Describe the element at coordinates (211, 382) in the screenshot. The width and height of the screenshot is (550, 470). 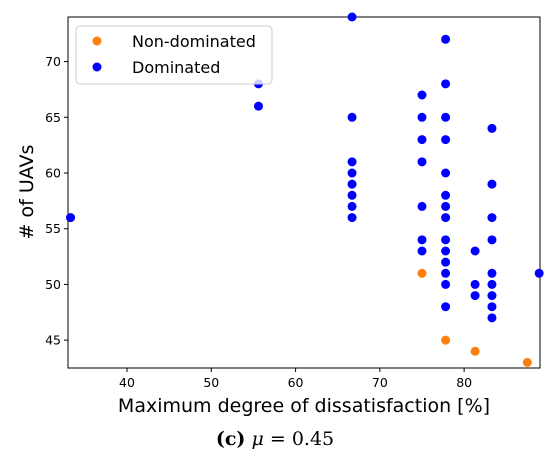
I see `x-tick-label: 50` at that location.